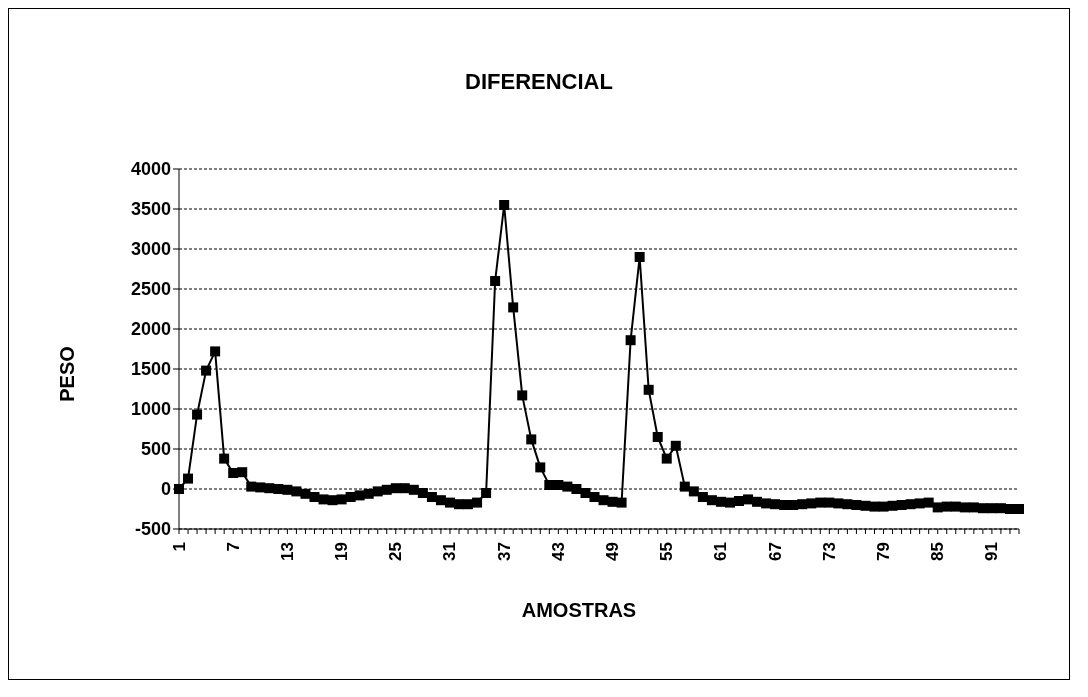 This screenshot has height=697, width=1088. Describe the element at coordinates (150, 249) in the screenshot. I see `y-tick-label: 3000` at that location.